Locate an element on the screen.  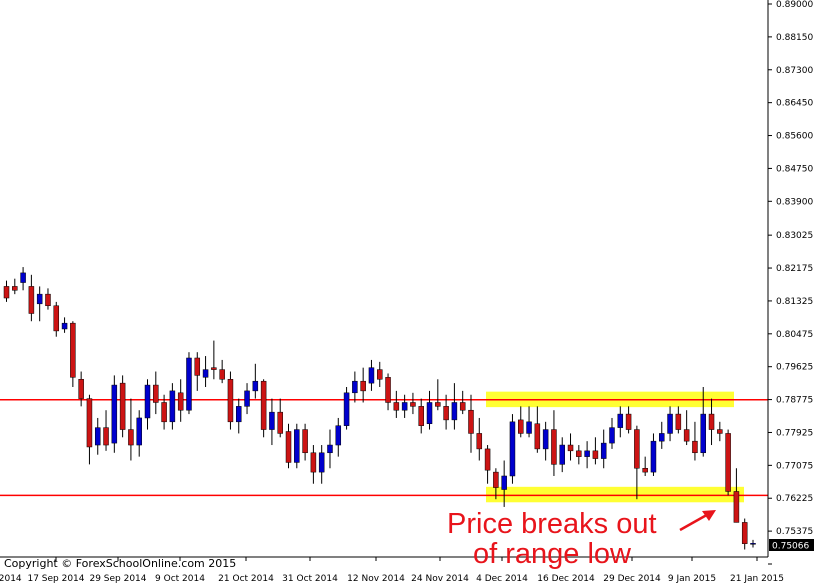
x-tick-label: 29 Dec 2014 is located at coordinates (632, 579).